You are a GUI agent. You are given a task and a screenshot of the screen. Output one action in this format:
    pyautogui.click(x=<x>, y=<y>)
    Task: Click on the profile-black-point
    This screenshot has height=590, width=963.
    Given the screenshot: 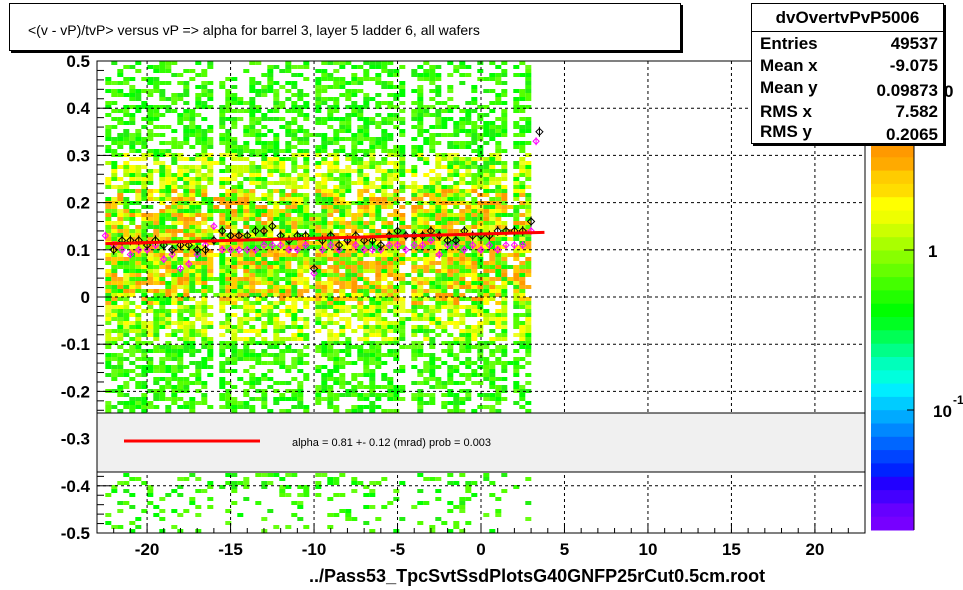 What is the action you would take?
    pyautogui.click(x=381, y=245)
    